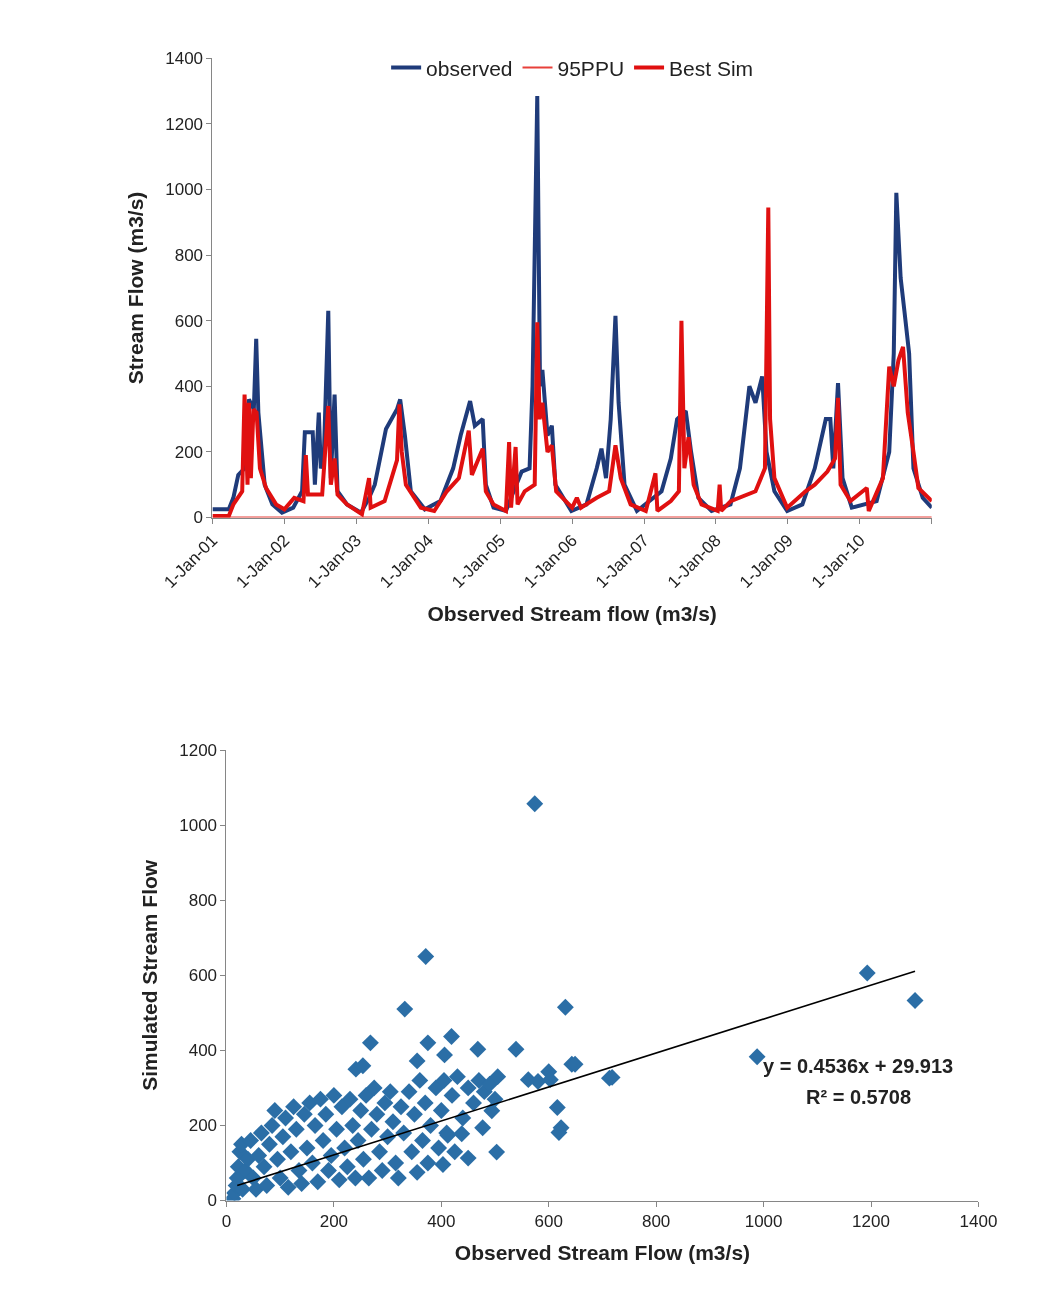  Describe the element at coordinates (441, 1221) in the screenshot. I see `x-tick-label: 400` at that location.